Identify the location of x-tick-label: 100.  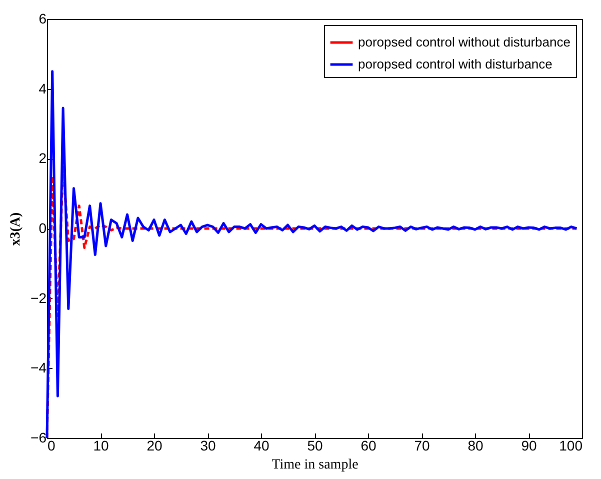
(571, 446).